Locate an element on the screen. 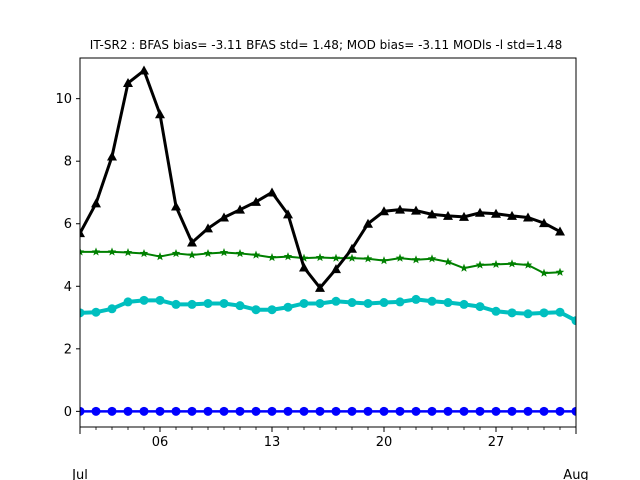 The image size is (640, 480). y-tick-label: 4 is located at coordinates (68, 287).